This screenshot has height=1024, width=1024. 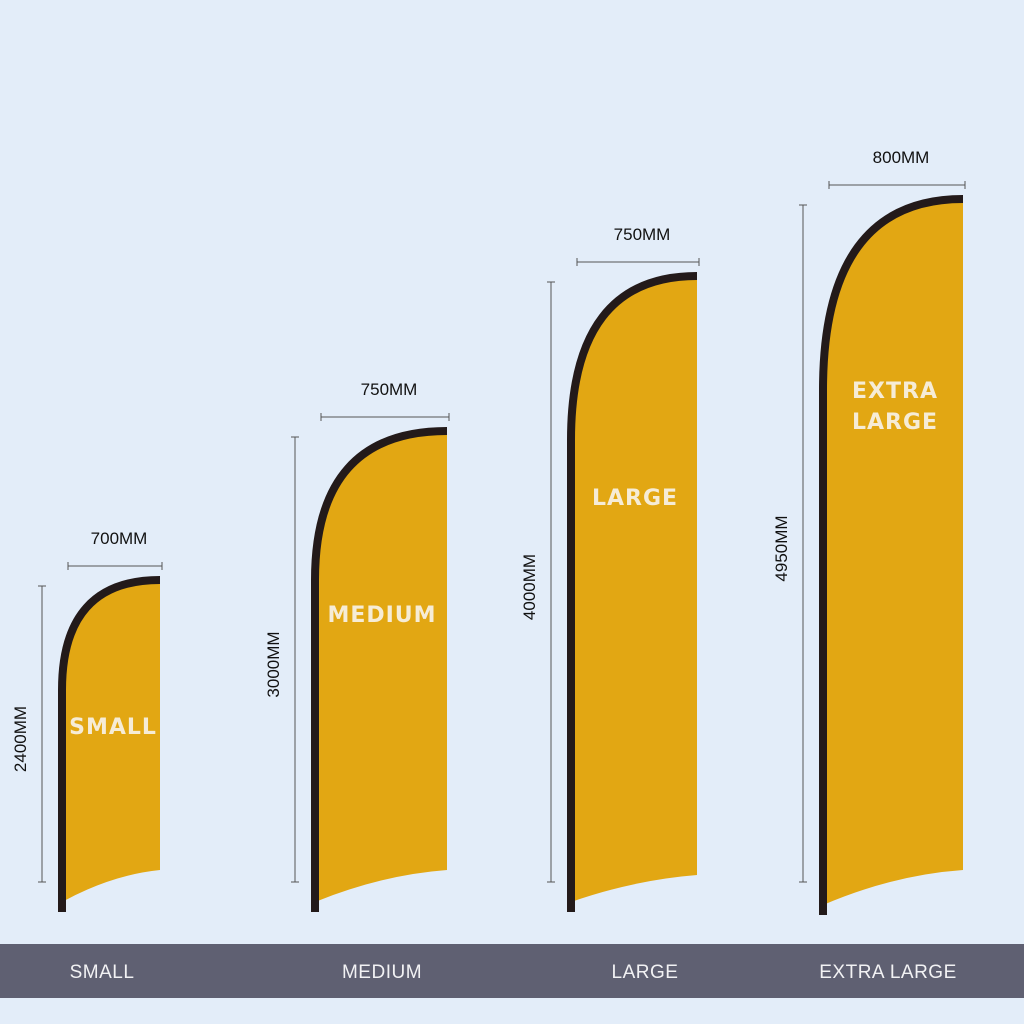 What do you see at coordinates (102, 972) in the screenshot?
I see `caption: SMALL` at bounding box center [102, 972].